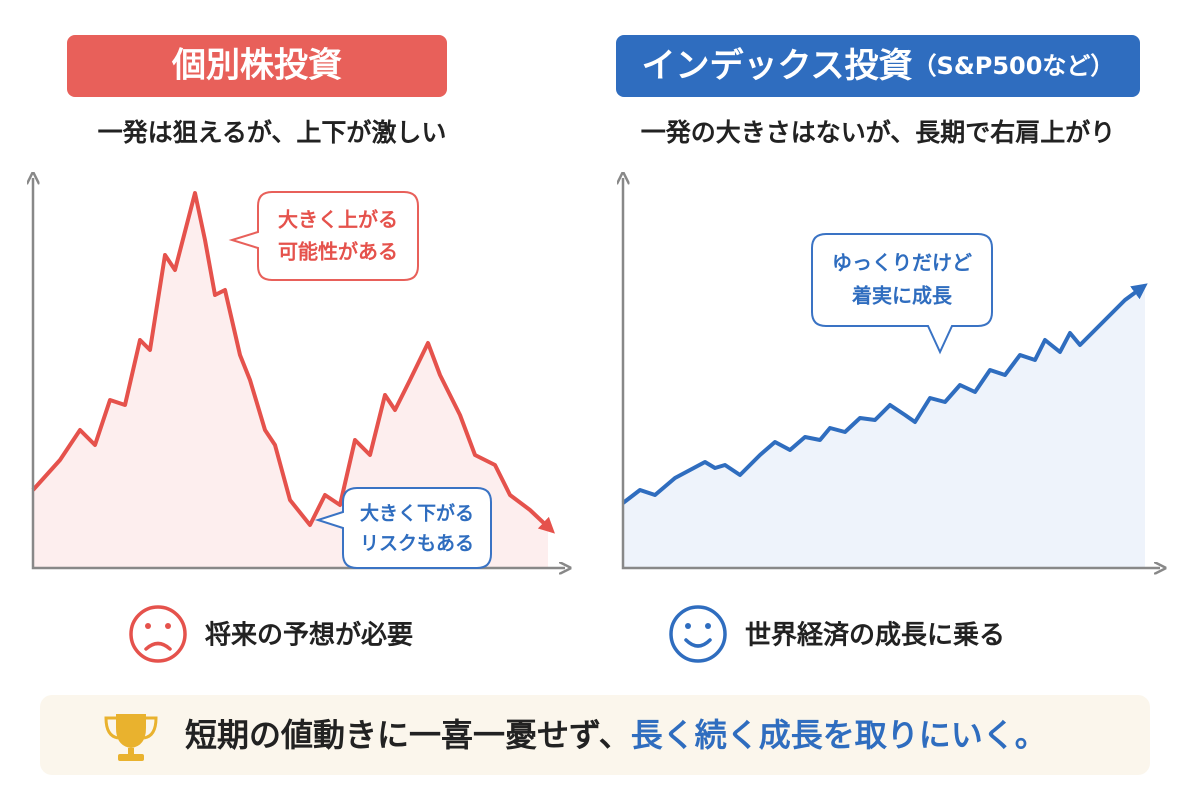 The height and width of the screenshot is (800, 1200). I want to click on callout-down, so click(403, 528).